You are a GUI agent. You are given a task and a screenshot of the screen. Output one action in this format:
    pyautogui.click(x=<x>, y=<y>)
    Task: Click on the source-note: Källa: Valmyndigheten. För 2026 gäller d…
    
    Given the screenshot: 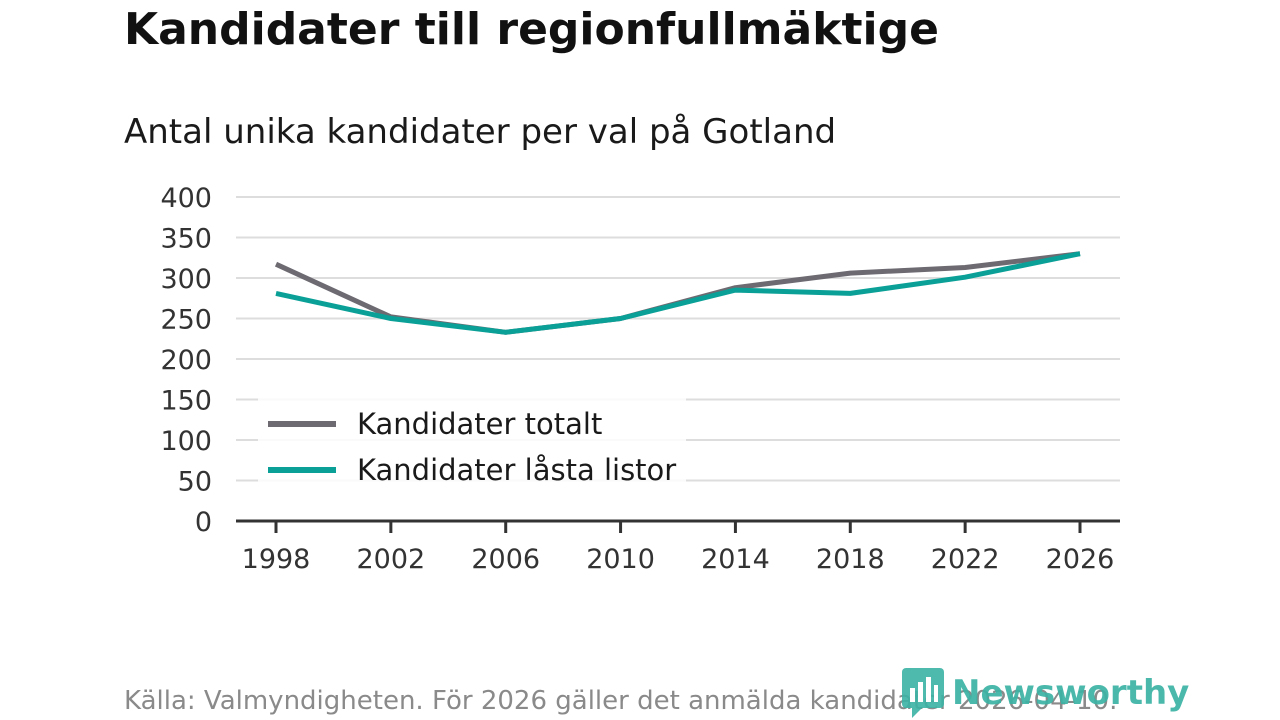 What is the action you would take?
    pyautogui.click(x=621, y=701)
    